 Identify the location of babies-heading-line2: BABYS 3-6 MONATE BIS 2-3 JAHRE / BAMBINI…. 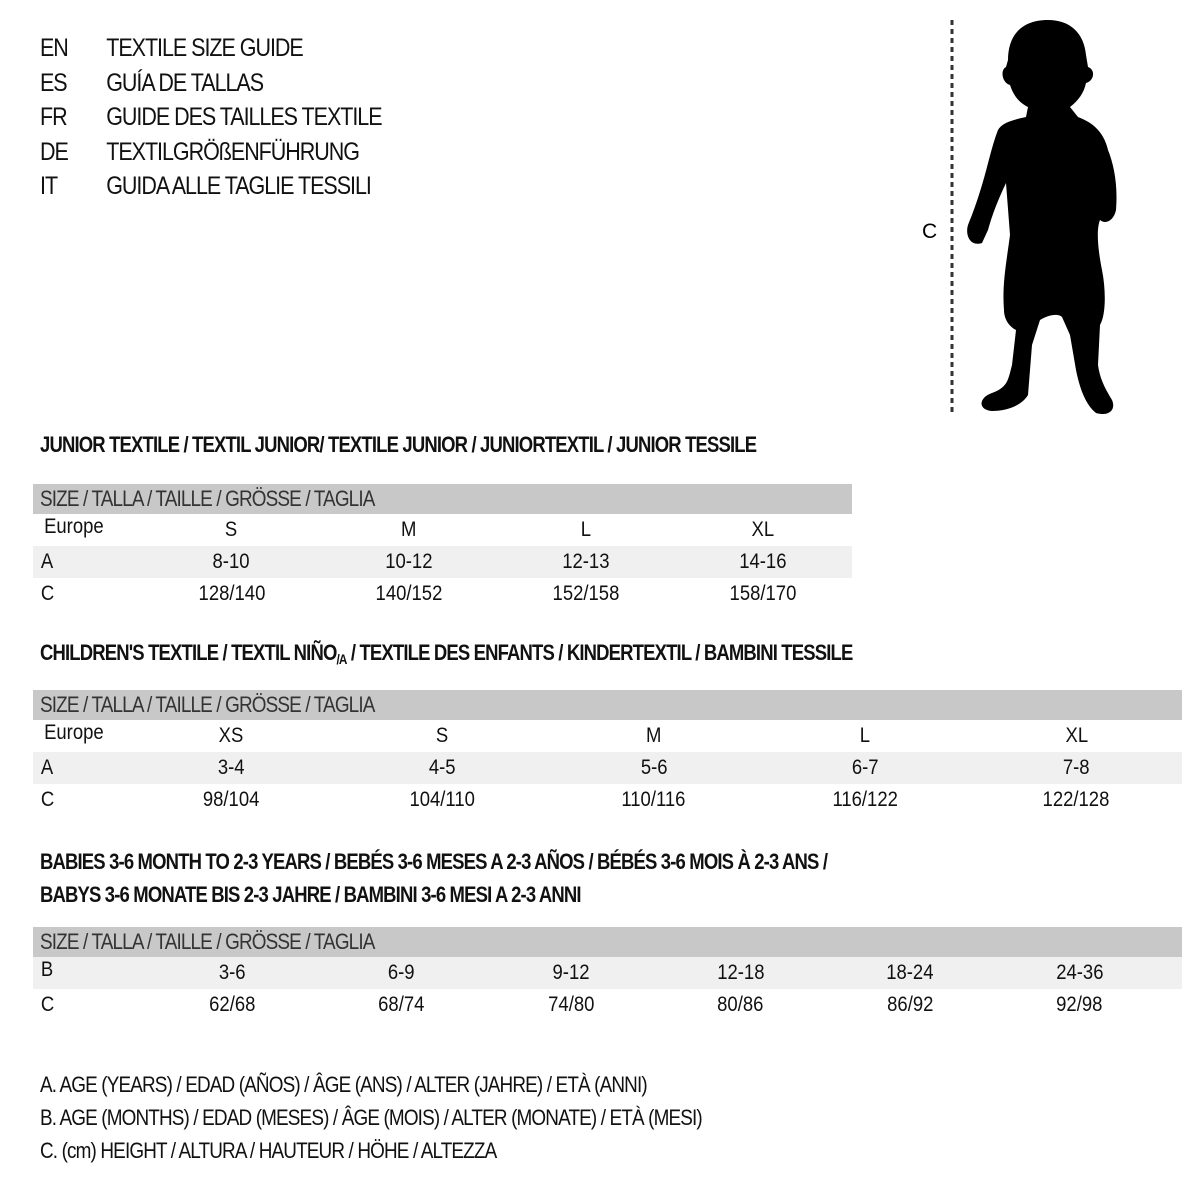
(311, 894).